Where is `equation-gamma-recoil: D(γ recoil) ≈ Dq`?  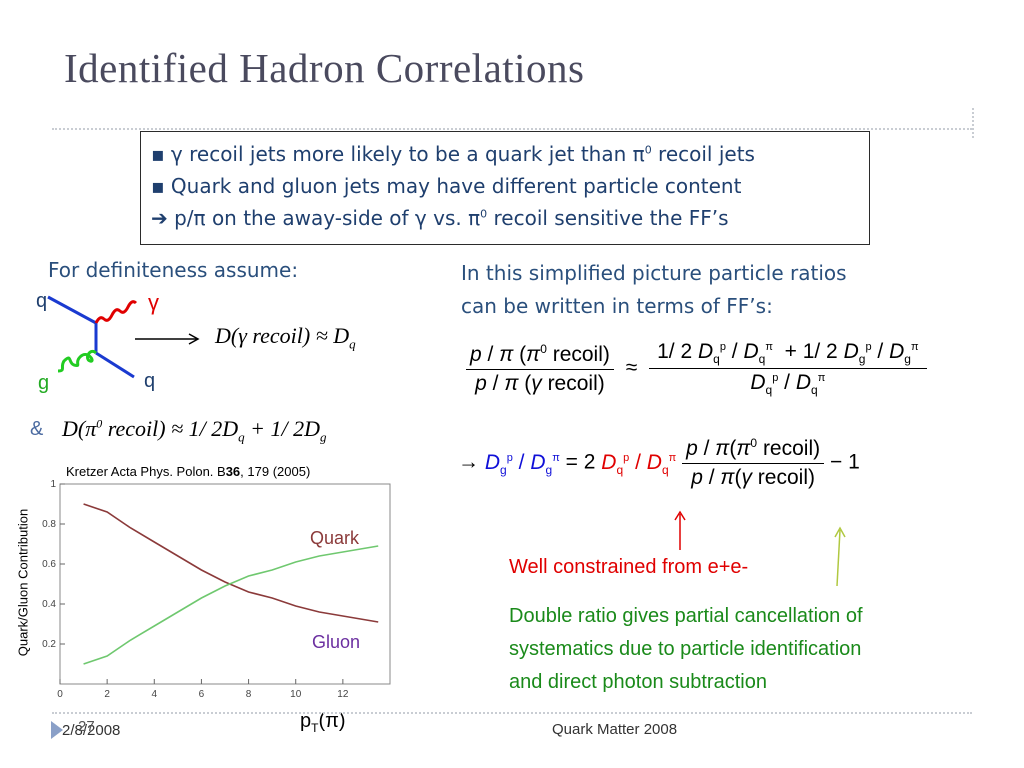
equation-gamma-recoil: D(γ recoil) ≈ Dq is located at coordinates (285, 337).